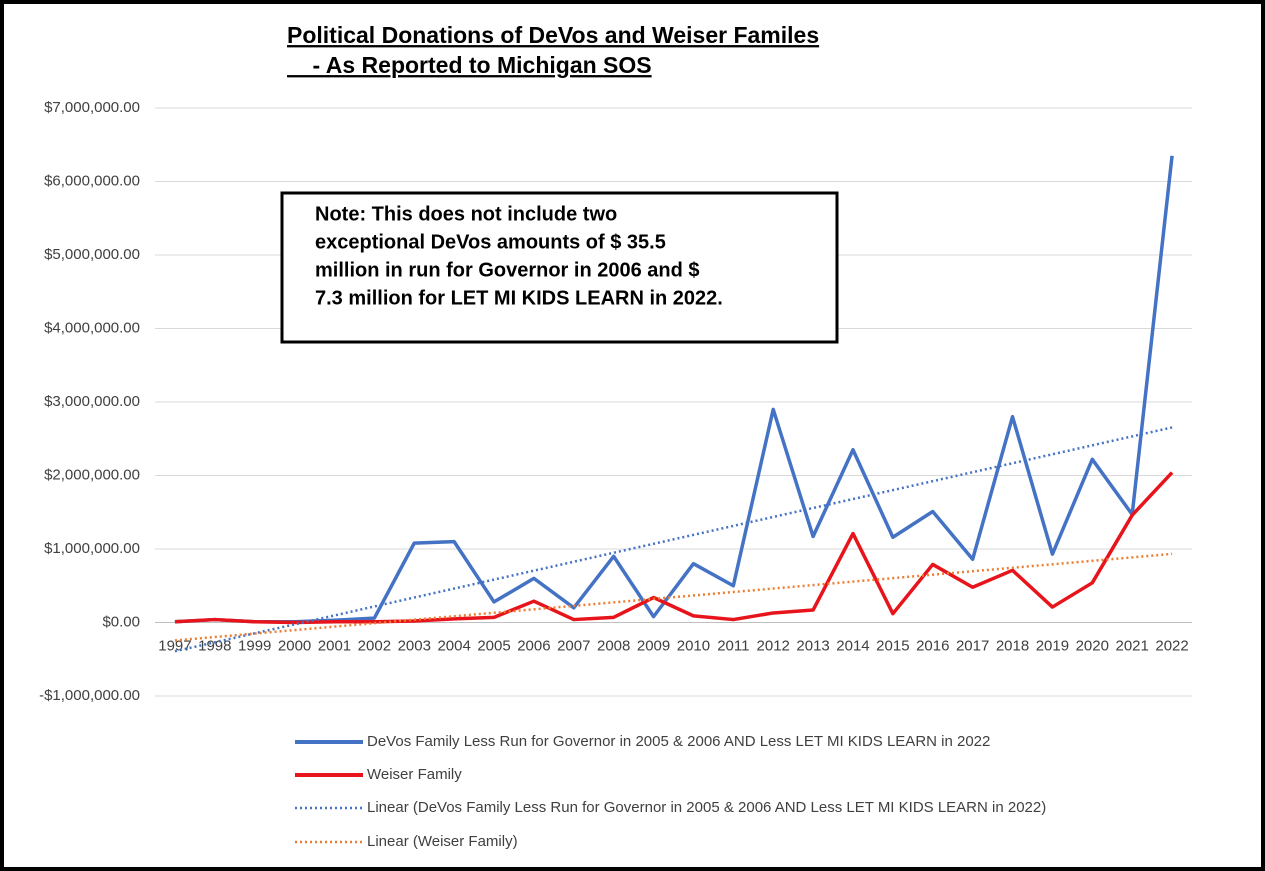 This screenshot has width=1265, height=871. Describe the element at coordinates (92, 107) in the screenshot. I see `y-tick-label: $7,000,000.00` at that location.